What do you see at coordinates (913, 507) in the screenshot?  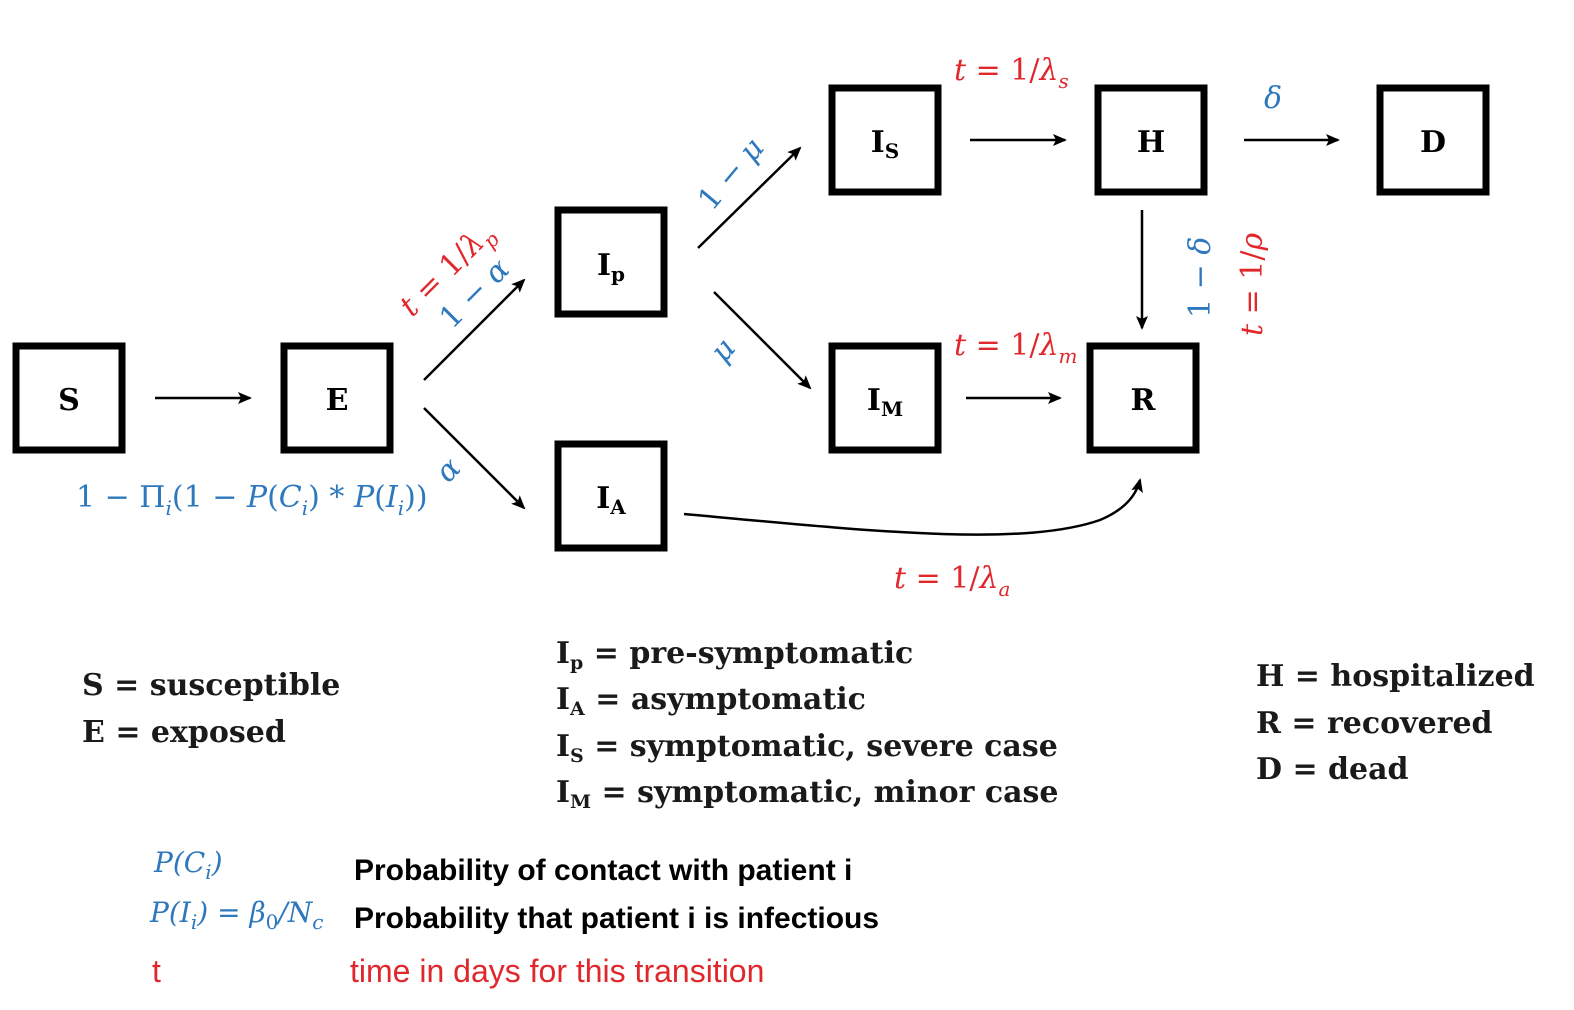 I see `edge-ia-to-r` at bounding box center [913, 507].